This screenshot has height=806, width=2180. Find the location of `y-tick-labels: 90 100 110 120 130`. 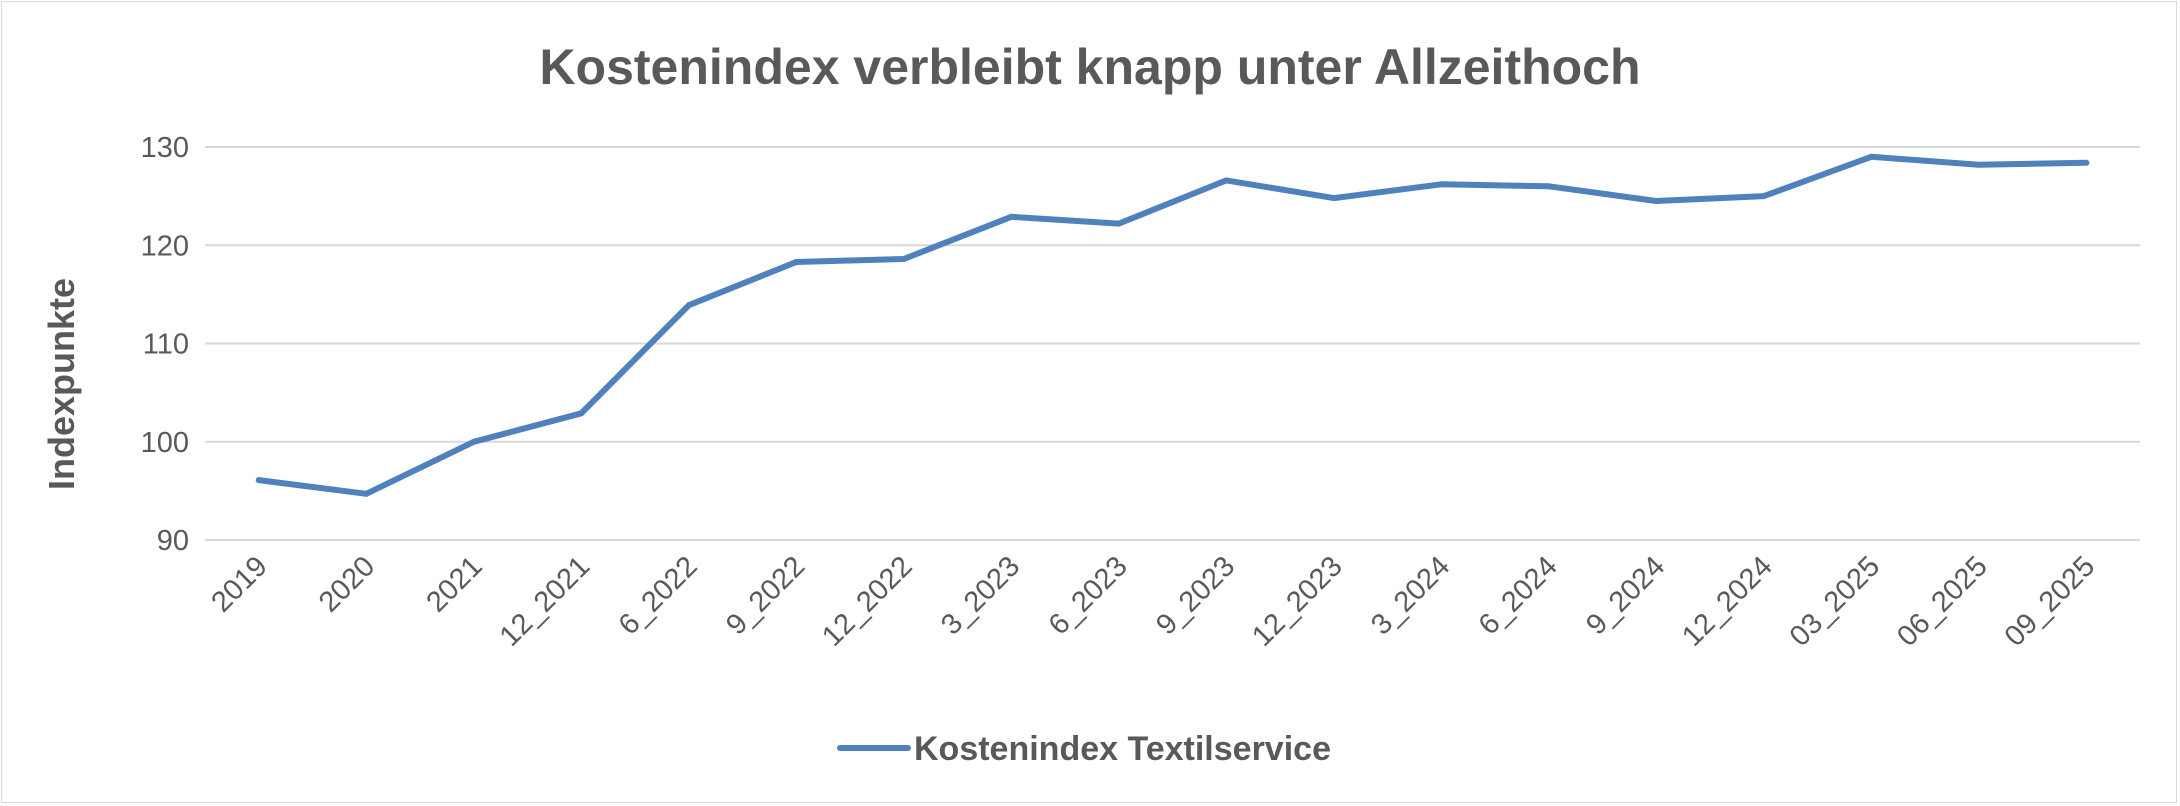

y-tick-labels: 90 100 110 120 130 is located at coordinates (165, 344).